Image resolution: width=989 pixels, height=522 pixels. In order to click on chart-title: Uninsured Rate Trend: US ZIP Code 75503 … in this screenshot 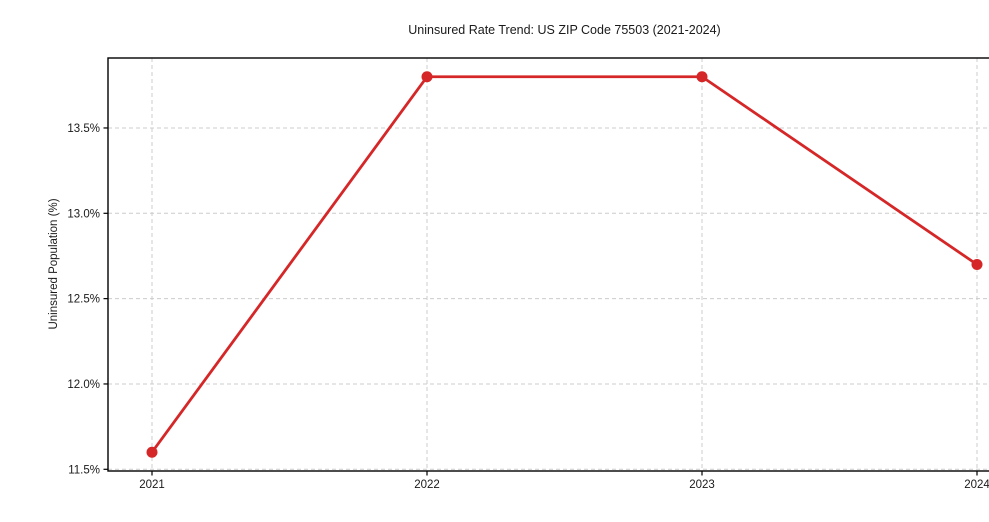, I will do `click(564, 30)`.